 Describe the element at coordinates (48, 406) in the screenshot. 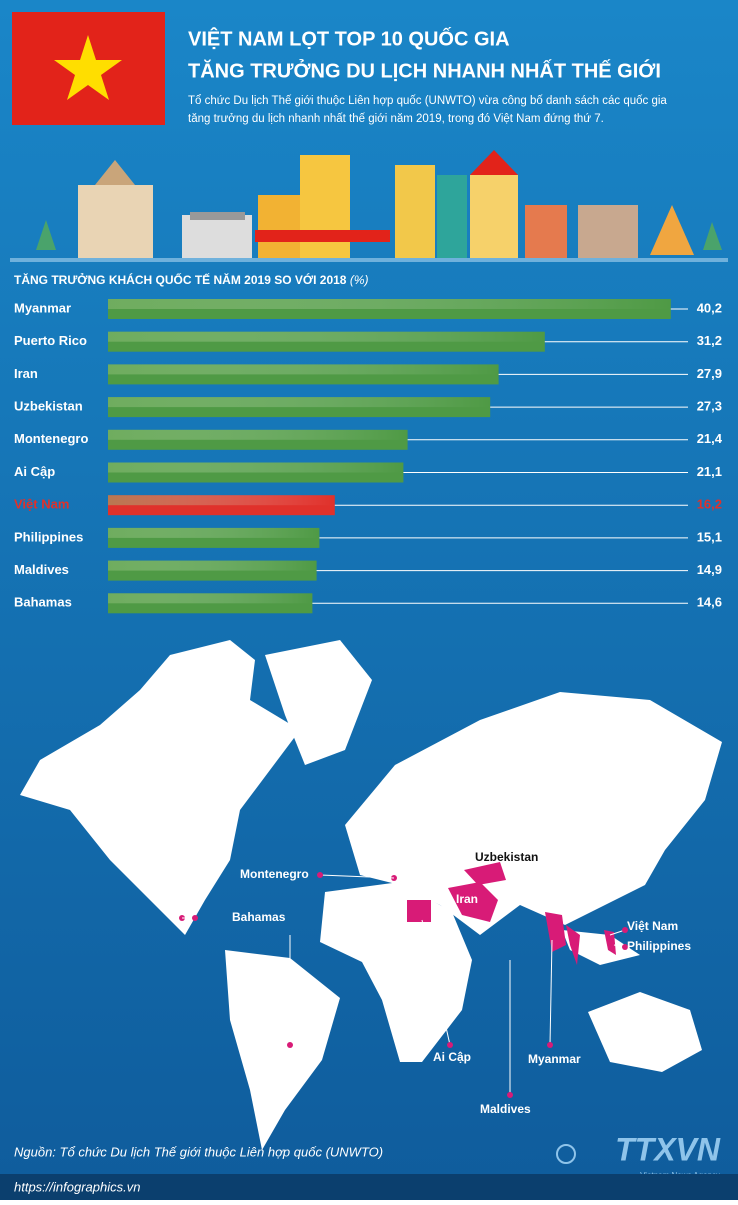

I see `category-label: Uzbekistan` at that location.